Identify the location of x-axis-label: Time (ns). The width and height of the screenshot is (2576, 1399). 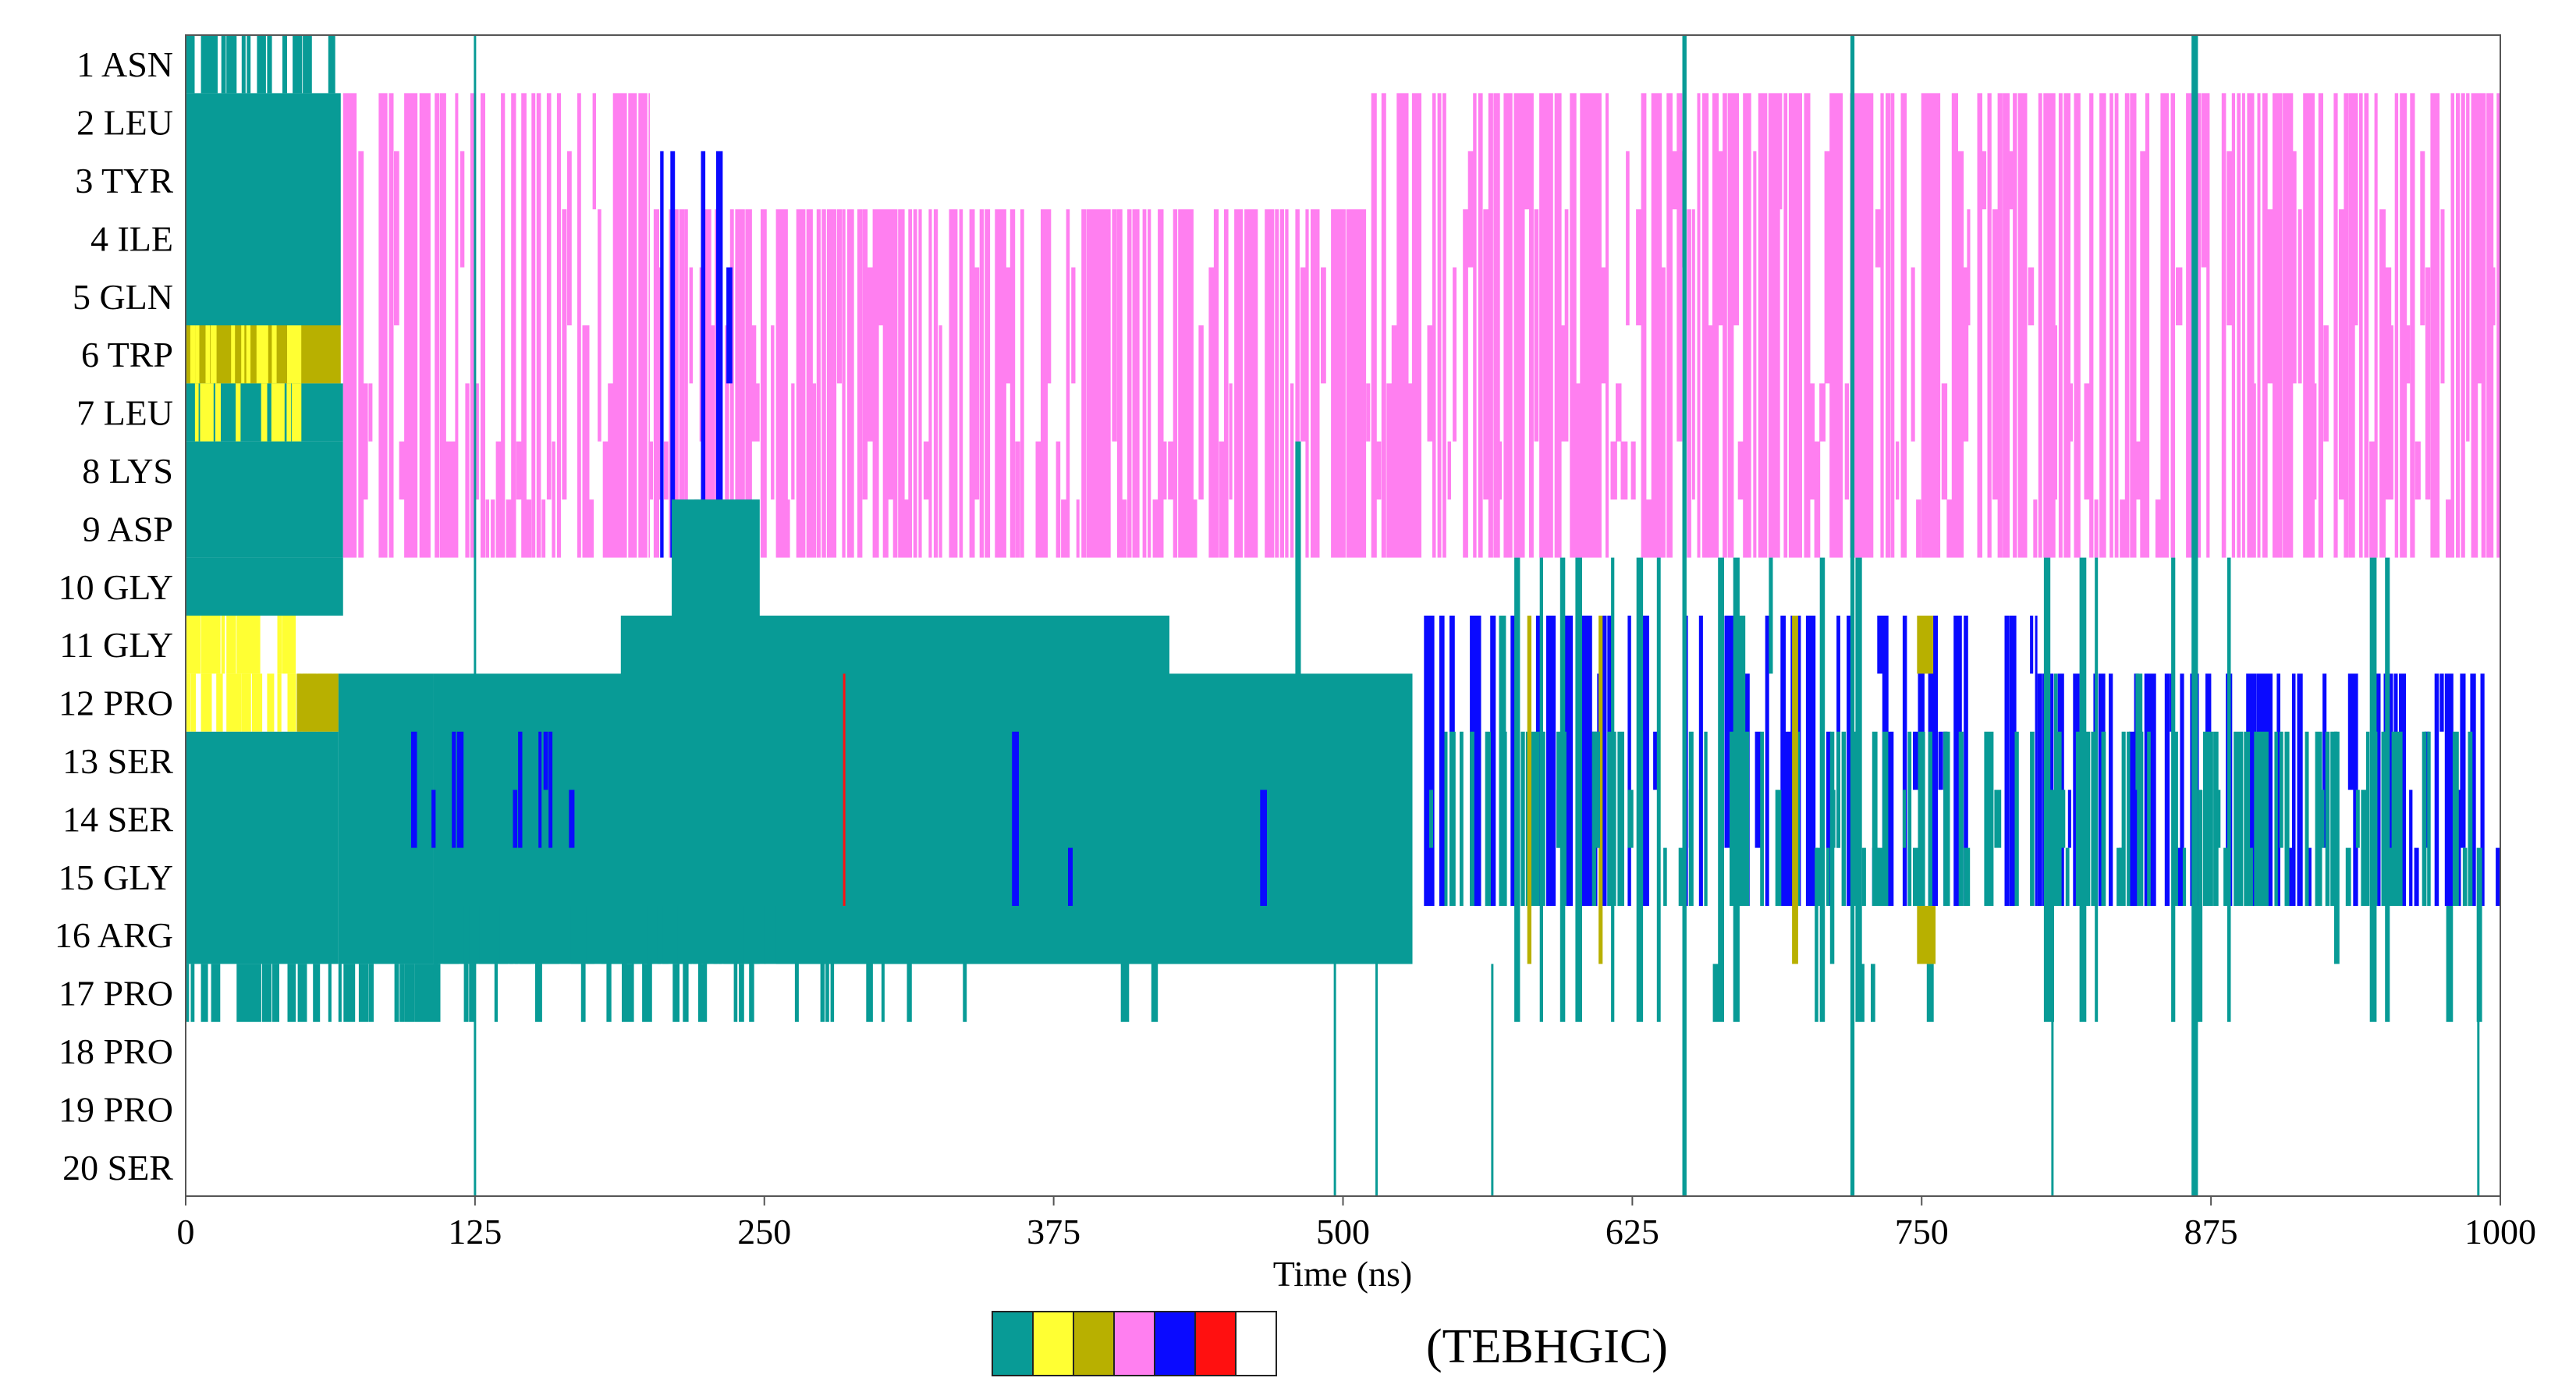
(1343, 1274).